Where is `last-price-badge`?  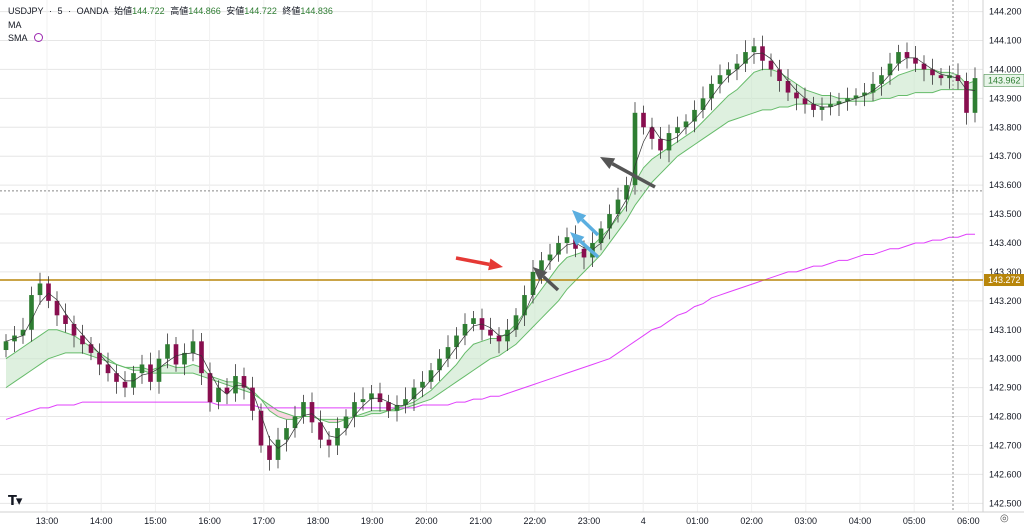
last-price-badge is located at coordinates (1003, 80).